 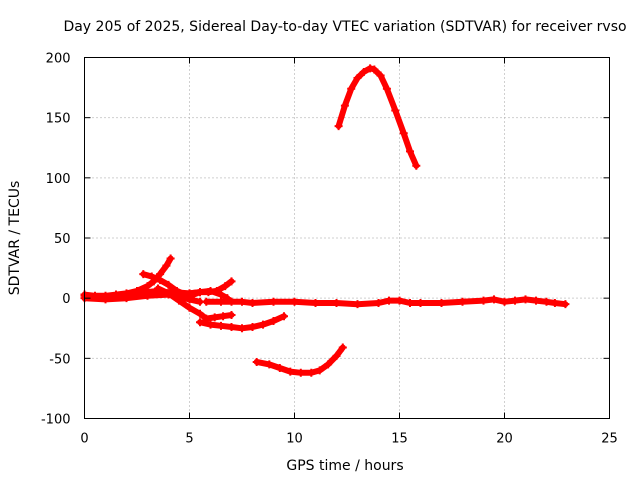 What do you see at coordinates (58, 119) in the screenshot?
I see `y-tick-label: 150` at bounding box center [58, 119].